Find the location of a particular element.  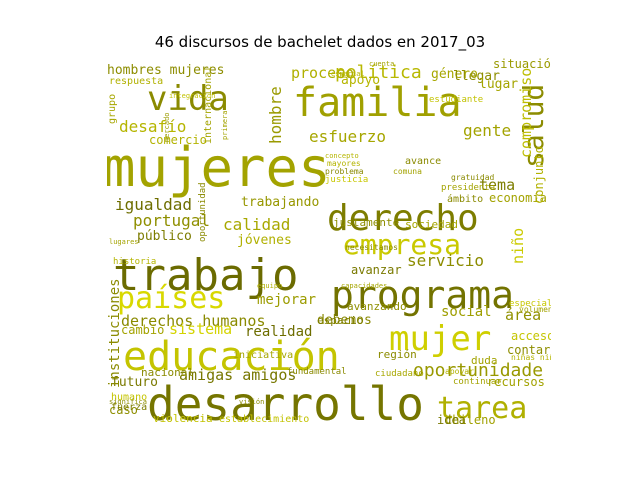

cloud-word: iniciativa is located at coordinates (263, 355).